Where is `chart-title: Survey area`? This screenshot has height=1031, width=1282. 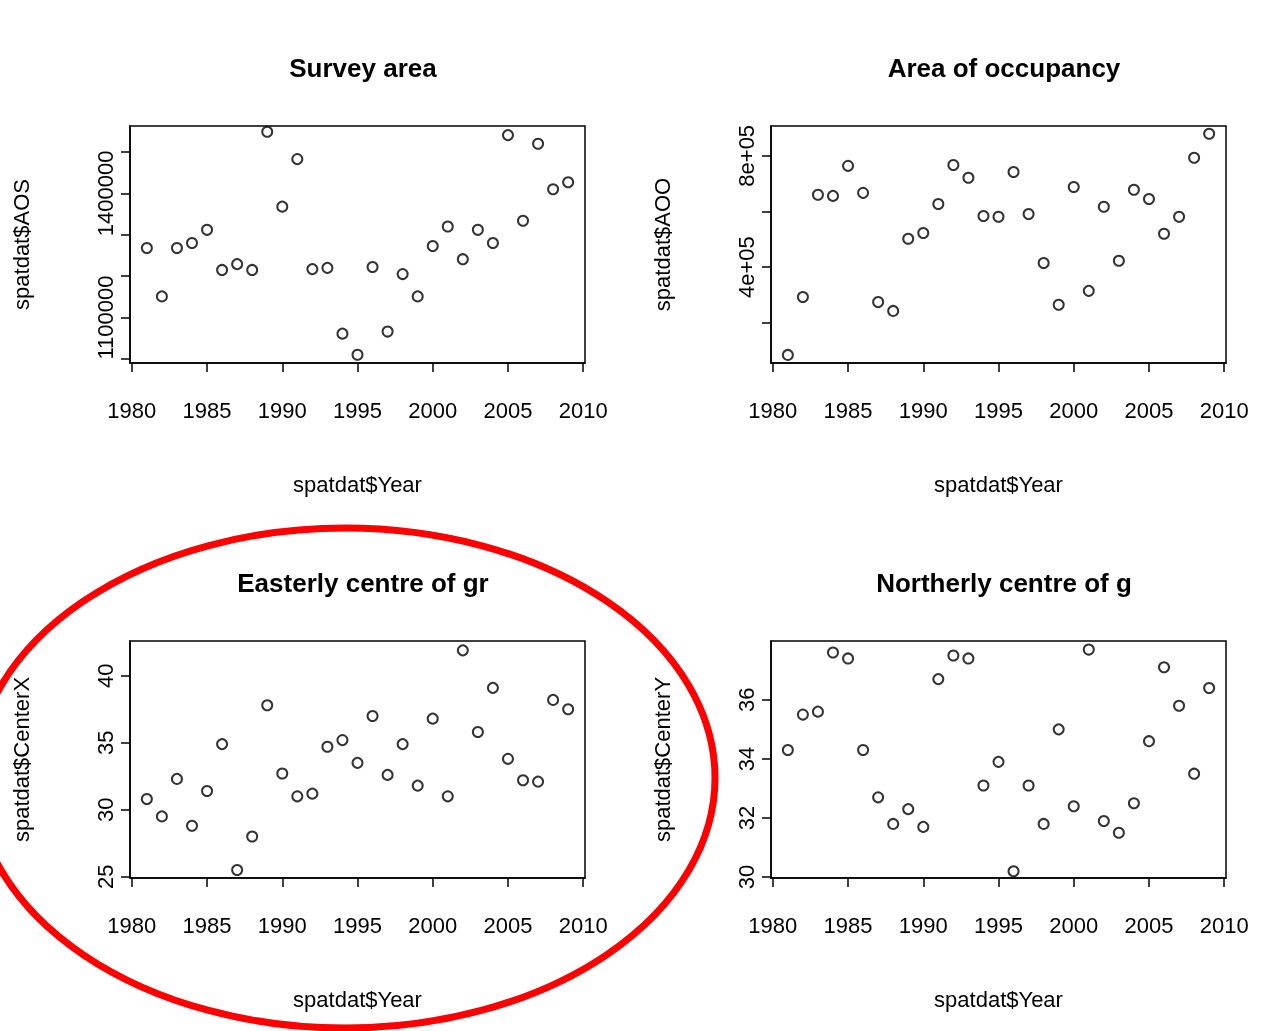
chart-title: Survey area is located at coordinates (363, 68).